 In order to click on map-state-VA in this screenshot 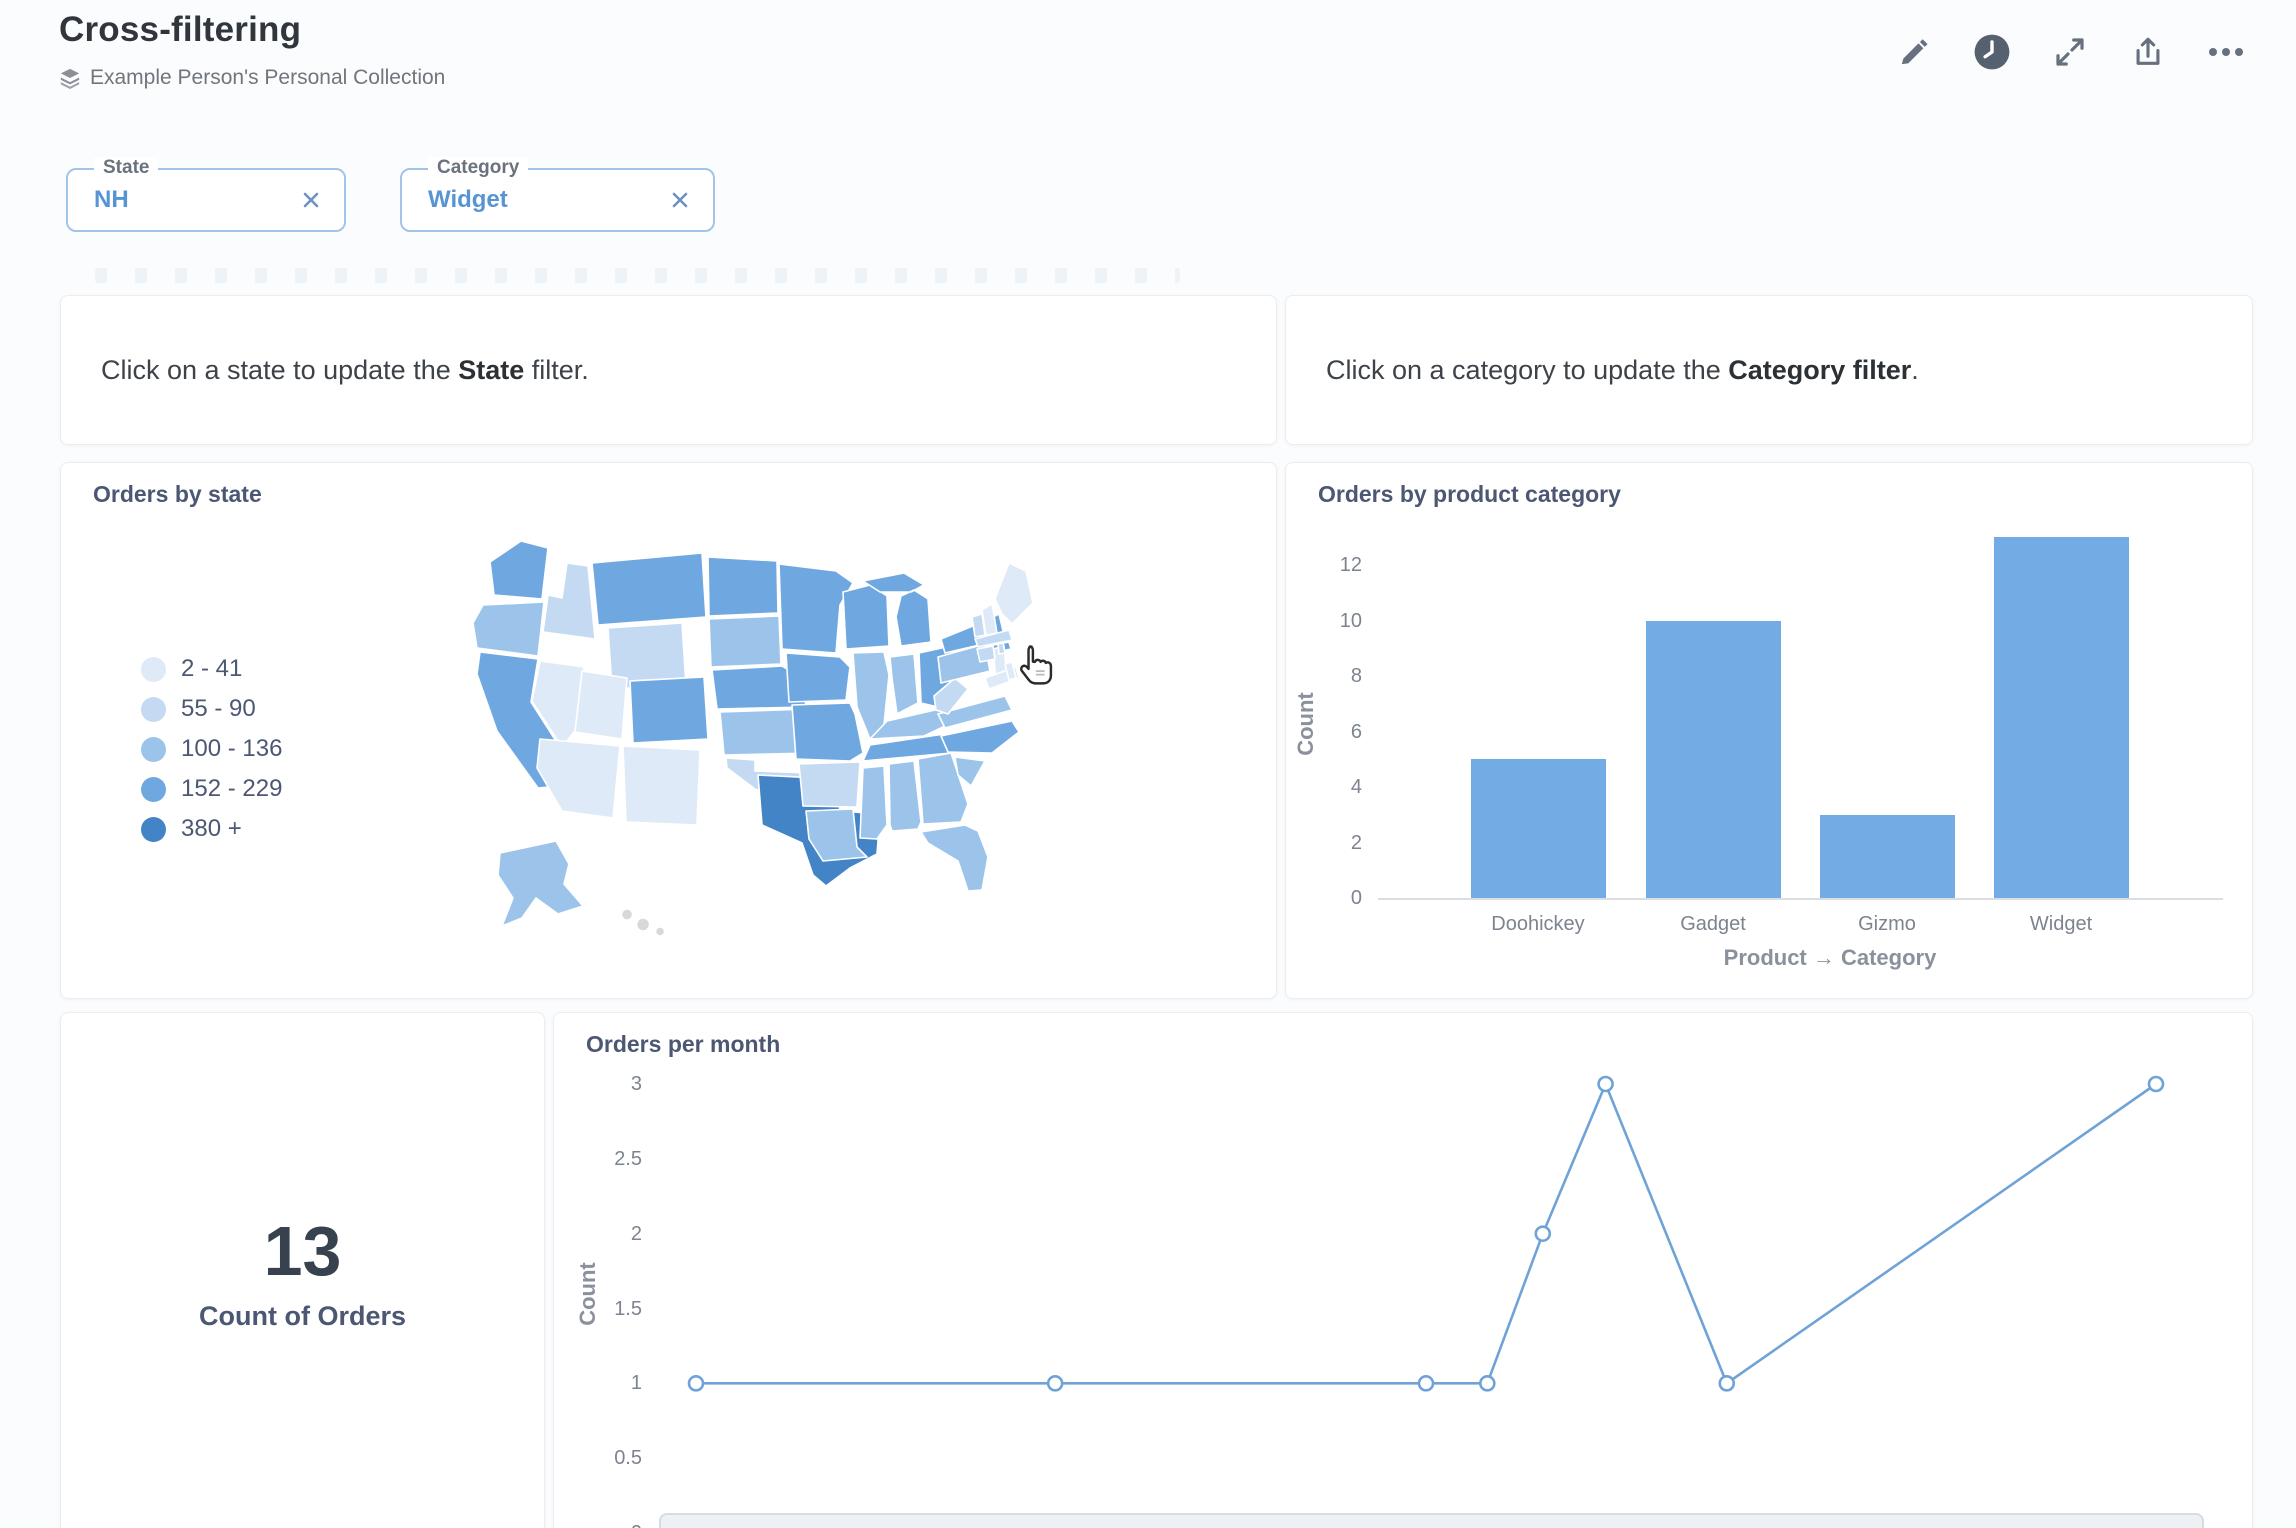, I will do `click(975, 712)`.